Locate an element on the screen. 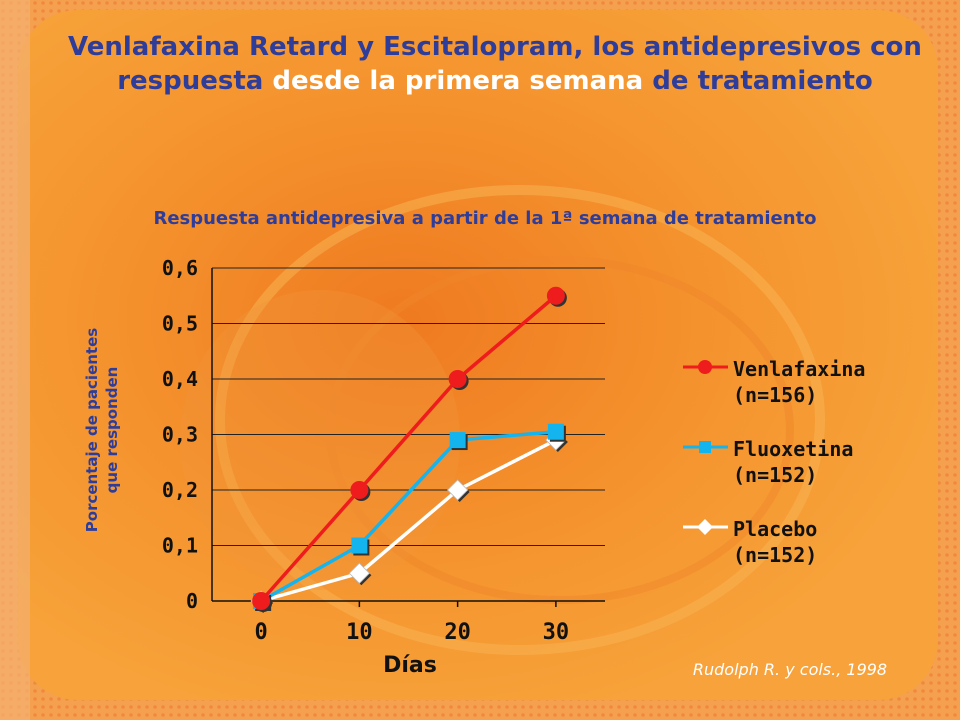 This screenshot has width=960, height=720. legend-item-fluoxetina: Fluoxetina (n=152) is located at coordinates (808, 475).